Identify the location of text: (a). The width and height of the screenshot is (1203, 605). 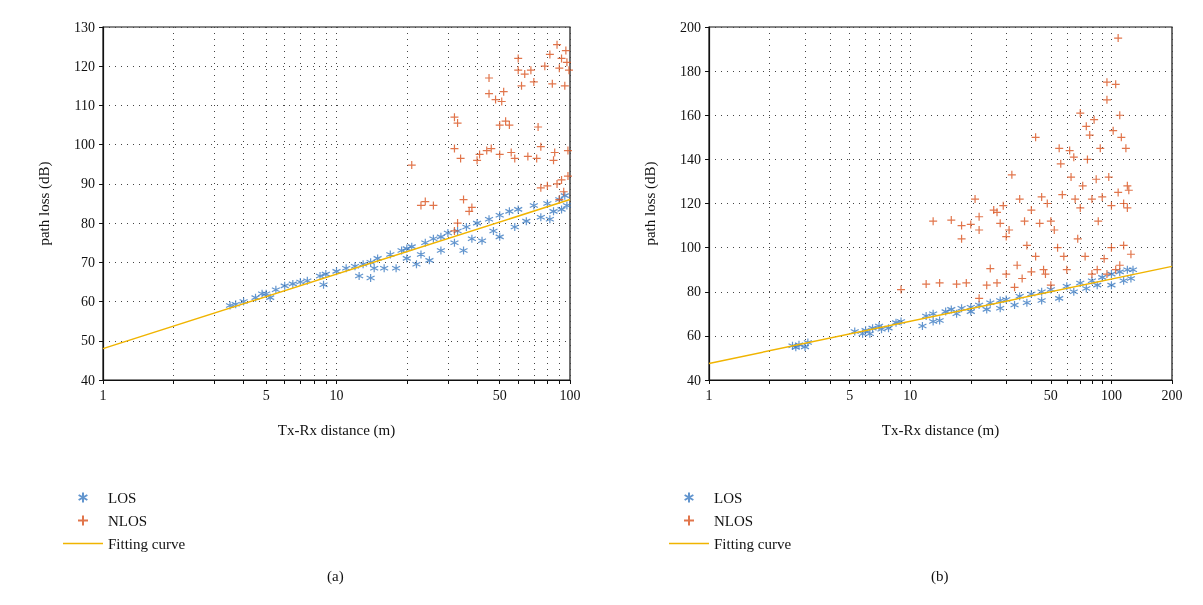
(335, 576).